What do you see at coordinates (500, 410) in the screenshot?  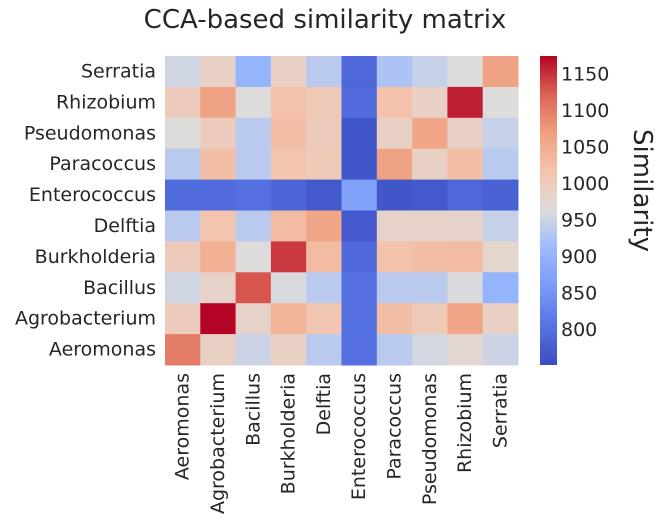 I see `x-tick-label: Serratia` at bounding box center [500, 410].